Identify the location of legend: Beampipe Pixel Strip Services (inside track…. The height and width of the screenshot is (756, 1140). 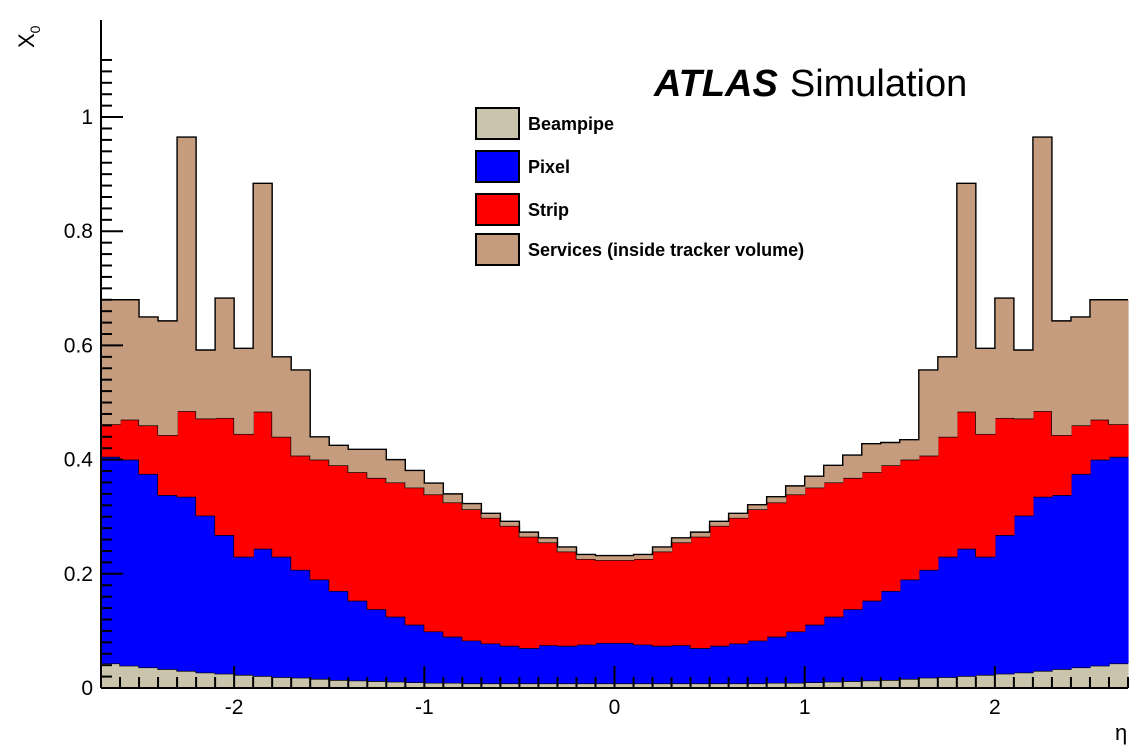
(639, 186).